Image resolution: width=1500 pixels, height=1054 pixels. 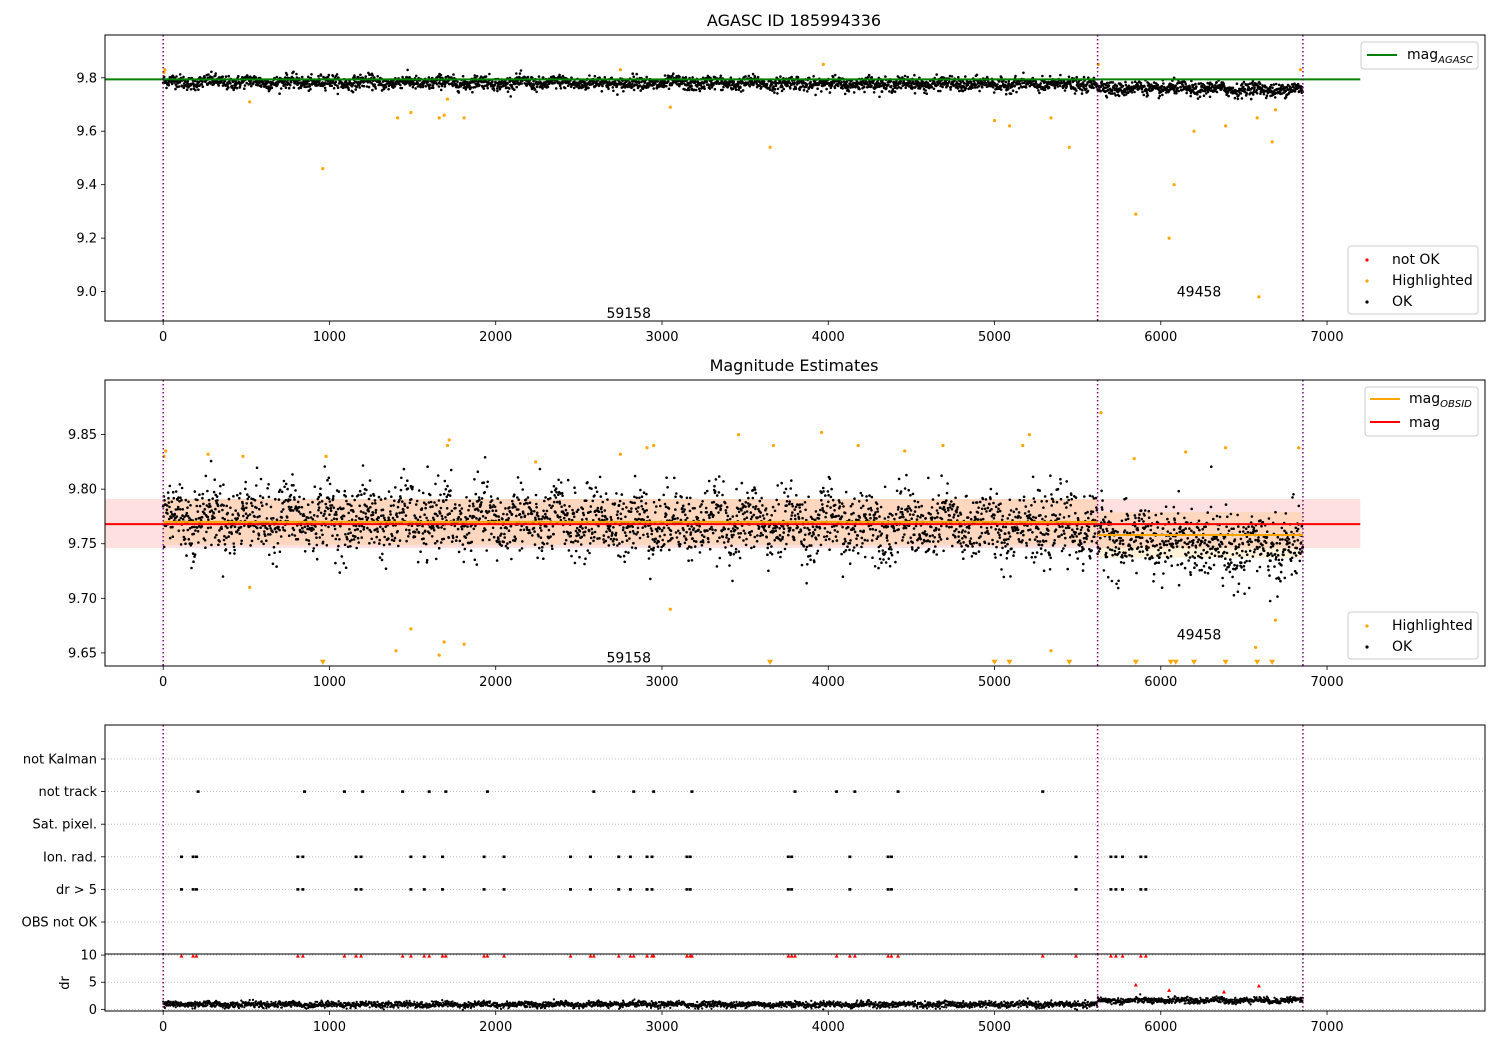 I want to click on x-tick-label: 3000, so click(x=661, y=337).